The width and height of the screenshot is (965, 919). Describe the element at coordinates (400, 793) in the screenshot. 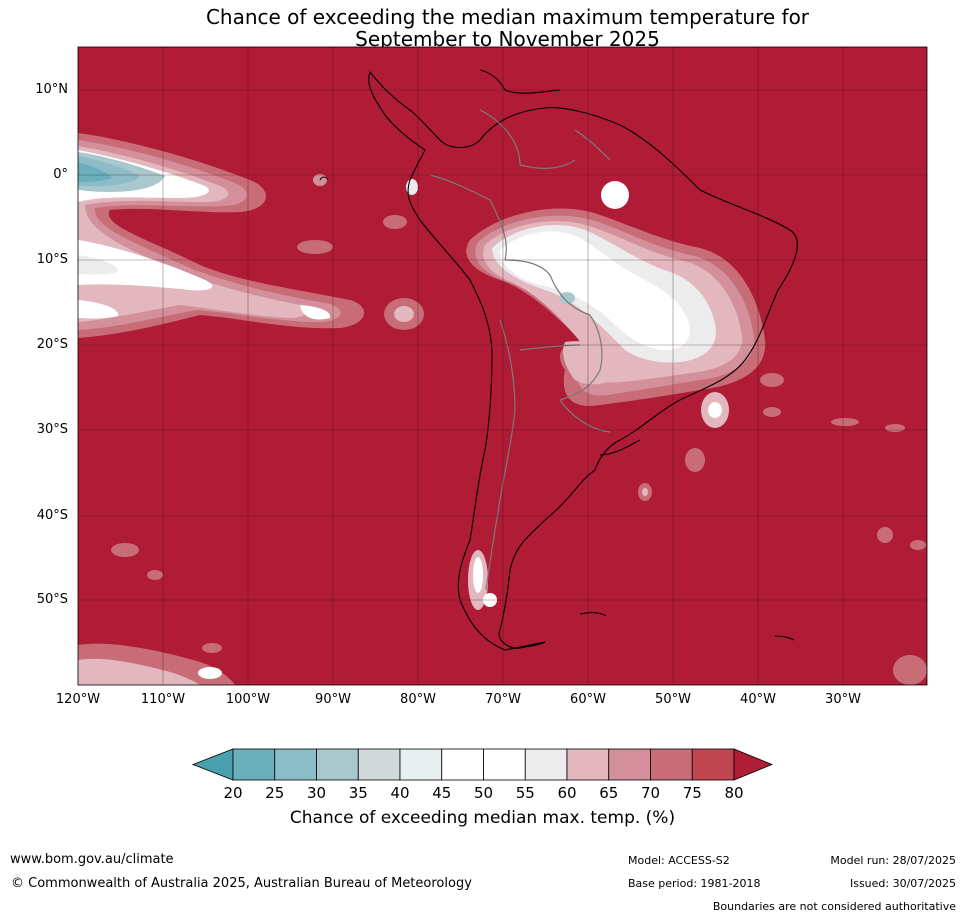

I see `colorbar-tick-label: 40` at that location.